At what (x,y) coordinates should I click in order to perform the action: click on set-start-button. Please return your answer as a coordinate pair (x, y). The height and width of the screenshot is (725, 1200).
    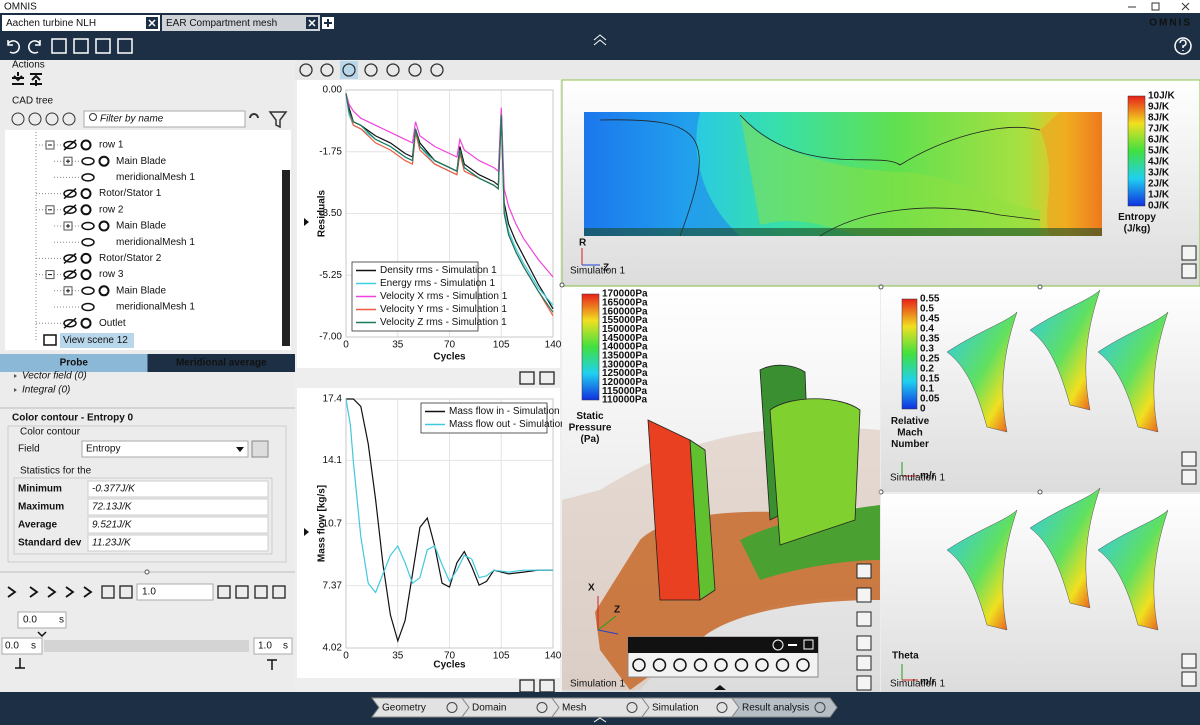
    Looking at the image, I should click on (20, 663).